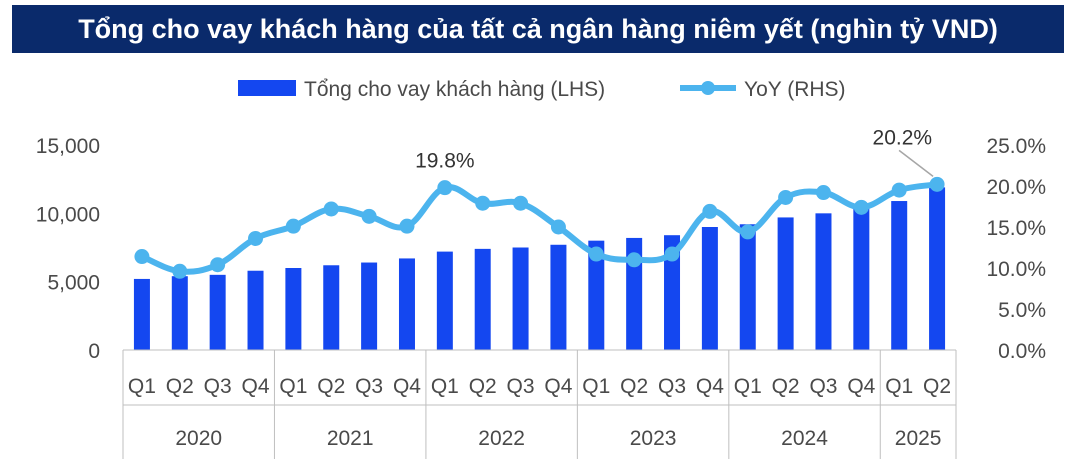 This screenshot has width=1074, height=459. What do you see at coordinates (445, 161) in the screenshot?
I see `data-label-yoy: 19.8%` at bounding box center [445, 161].